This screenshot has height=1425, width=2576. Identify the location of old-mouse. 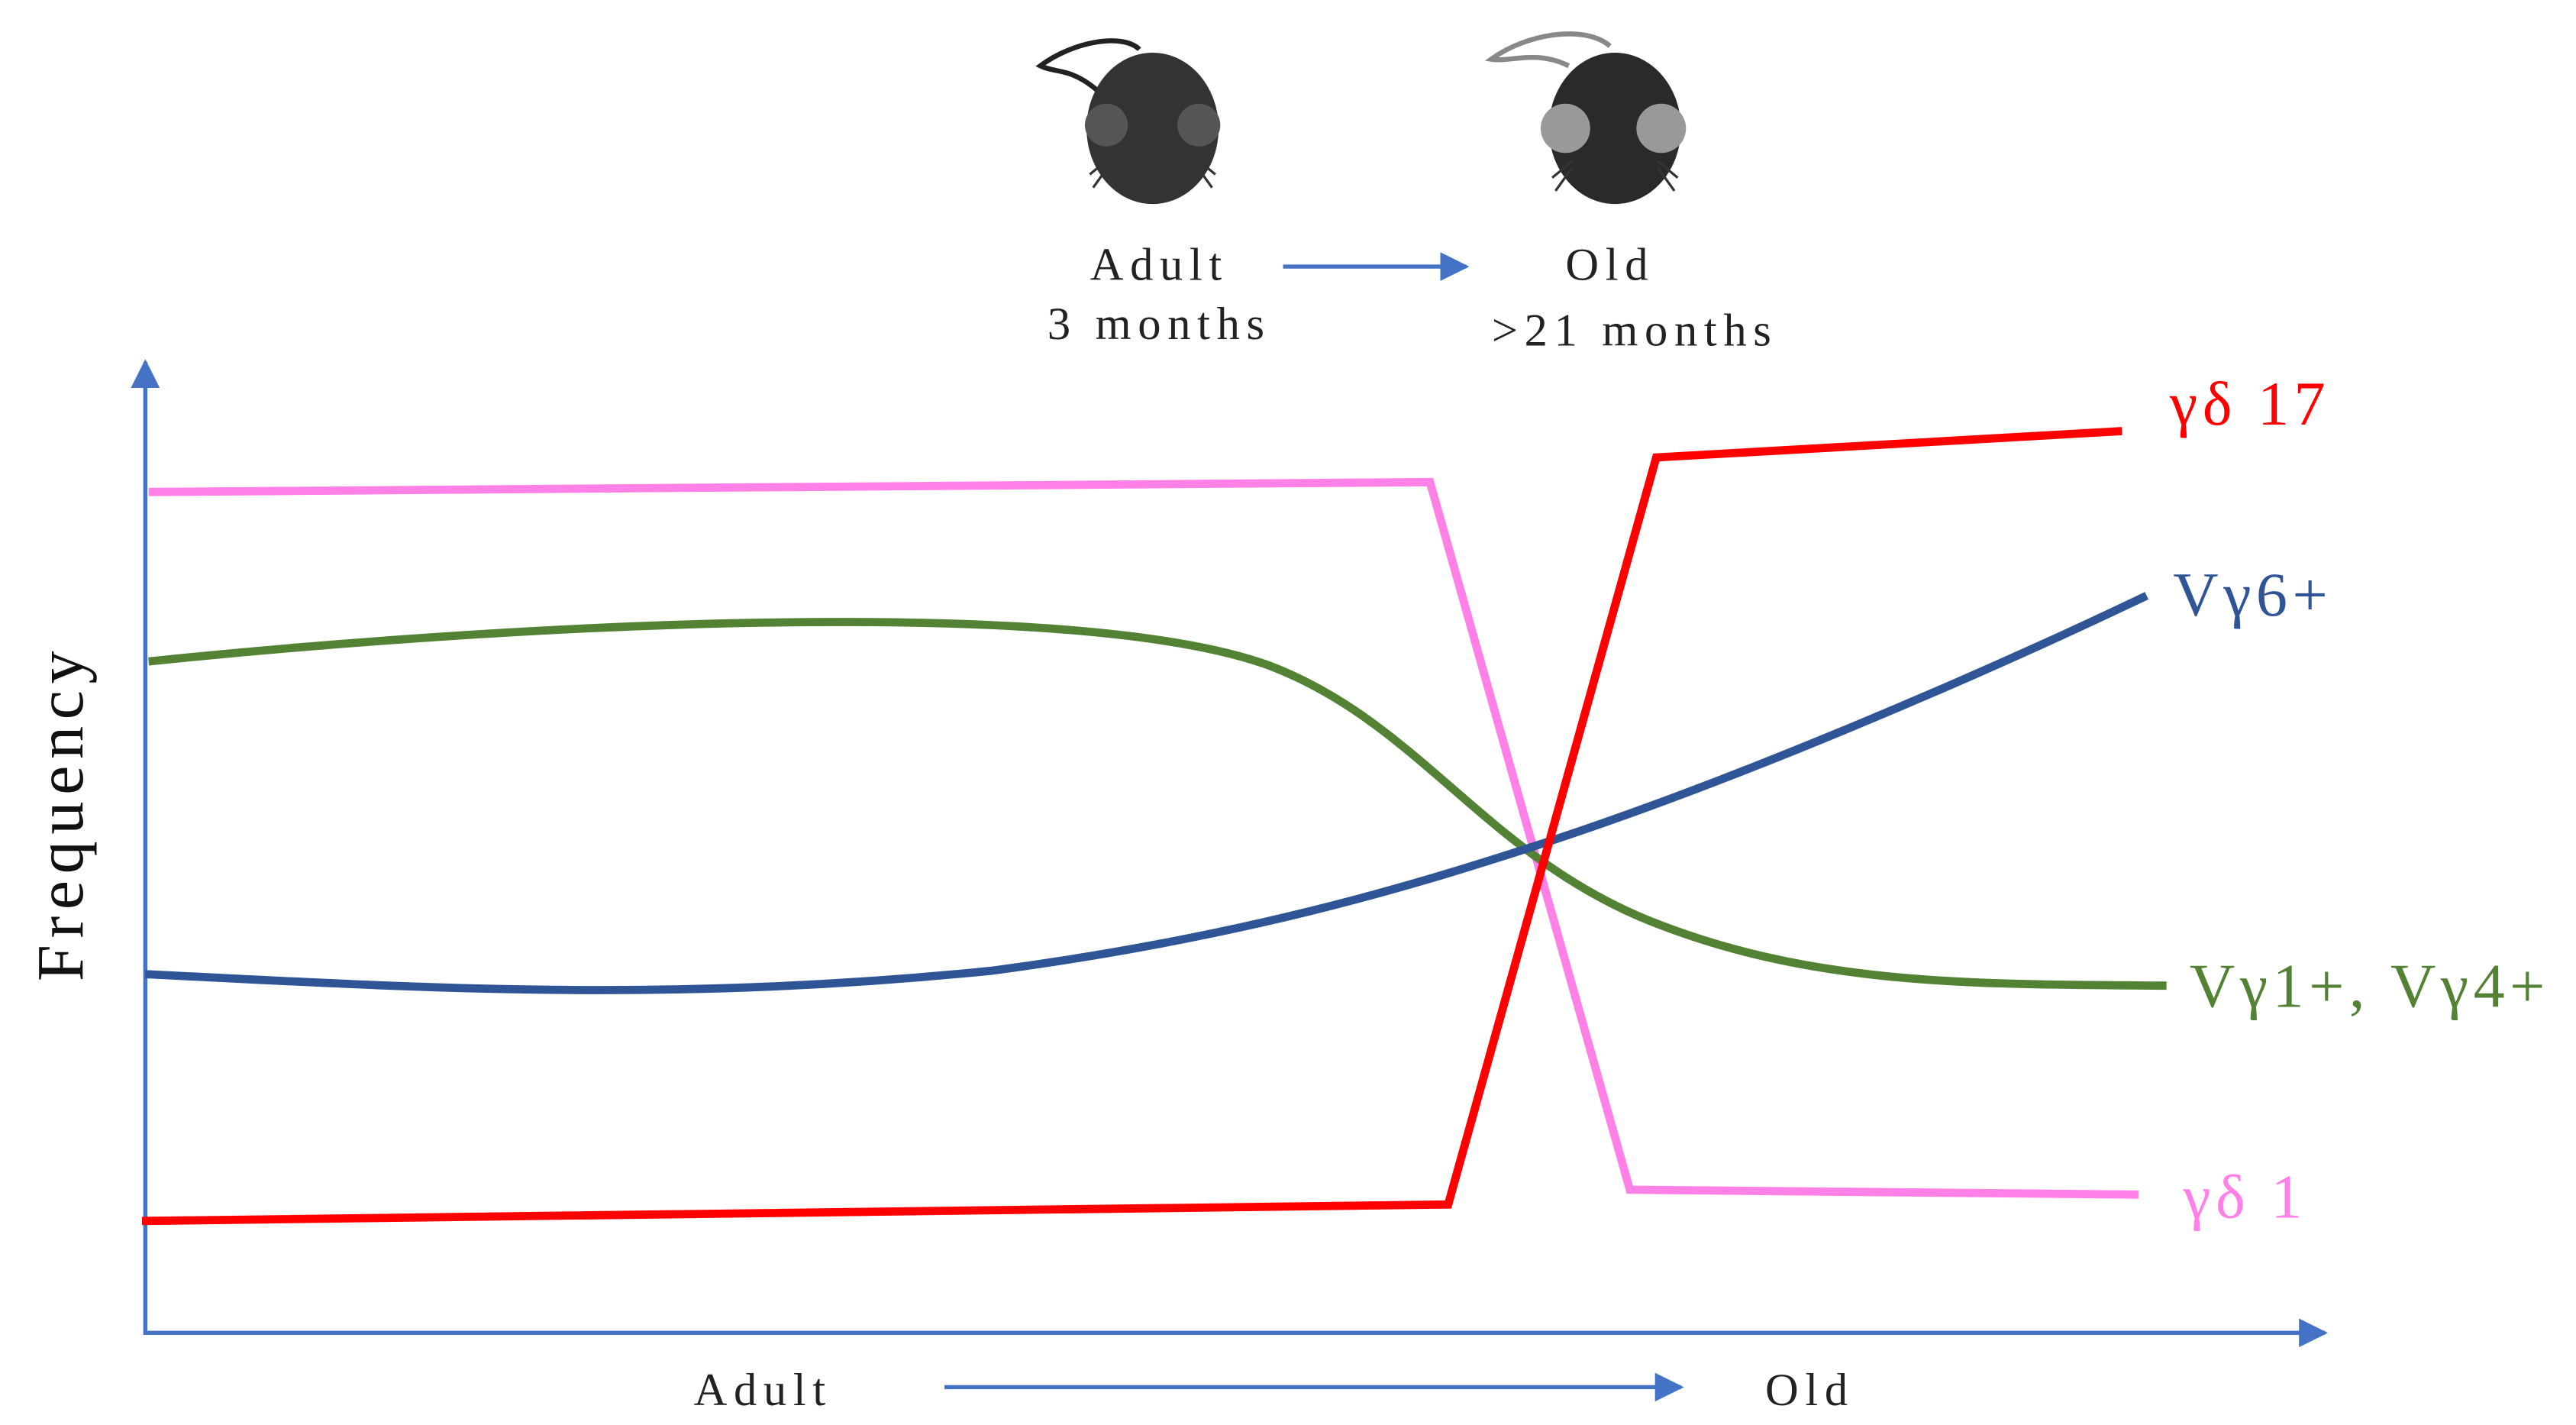
(1585, 118).